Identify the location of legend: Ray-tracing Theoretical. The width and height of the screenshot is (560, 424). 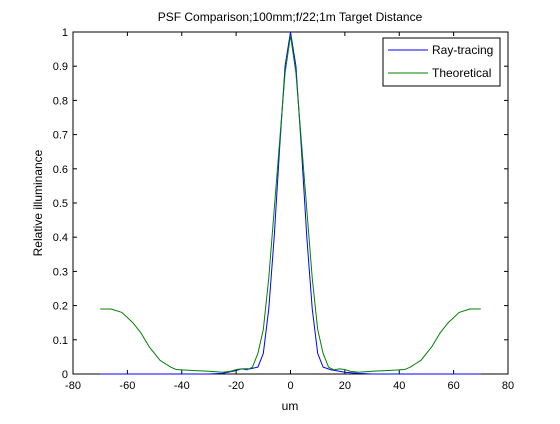
(441, 62).